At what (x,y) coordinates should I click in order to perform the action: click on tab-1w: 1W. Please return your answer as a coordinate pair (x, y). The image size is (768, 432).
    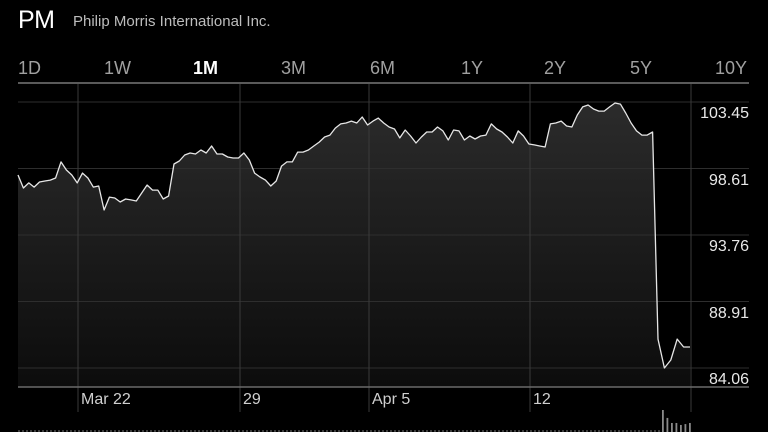
    Looking at the image, I should click on (117, 68).